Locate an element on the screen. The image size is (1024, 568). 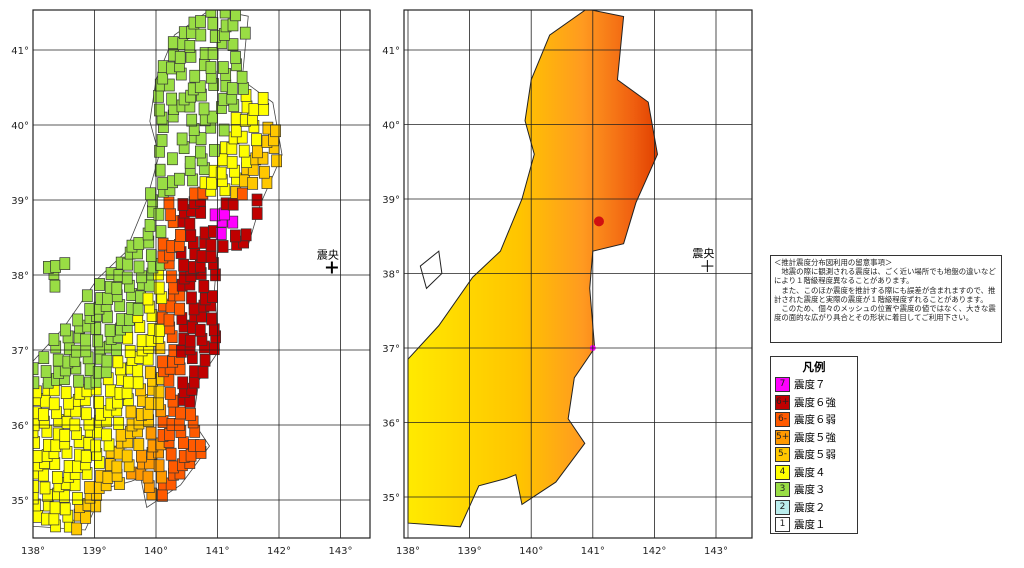
legend-swatch: 5- is located at coordinates (782, 455).